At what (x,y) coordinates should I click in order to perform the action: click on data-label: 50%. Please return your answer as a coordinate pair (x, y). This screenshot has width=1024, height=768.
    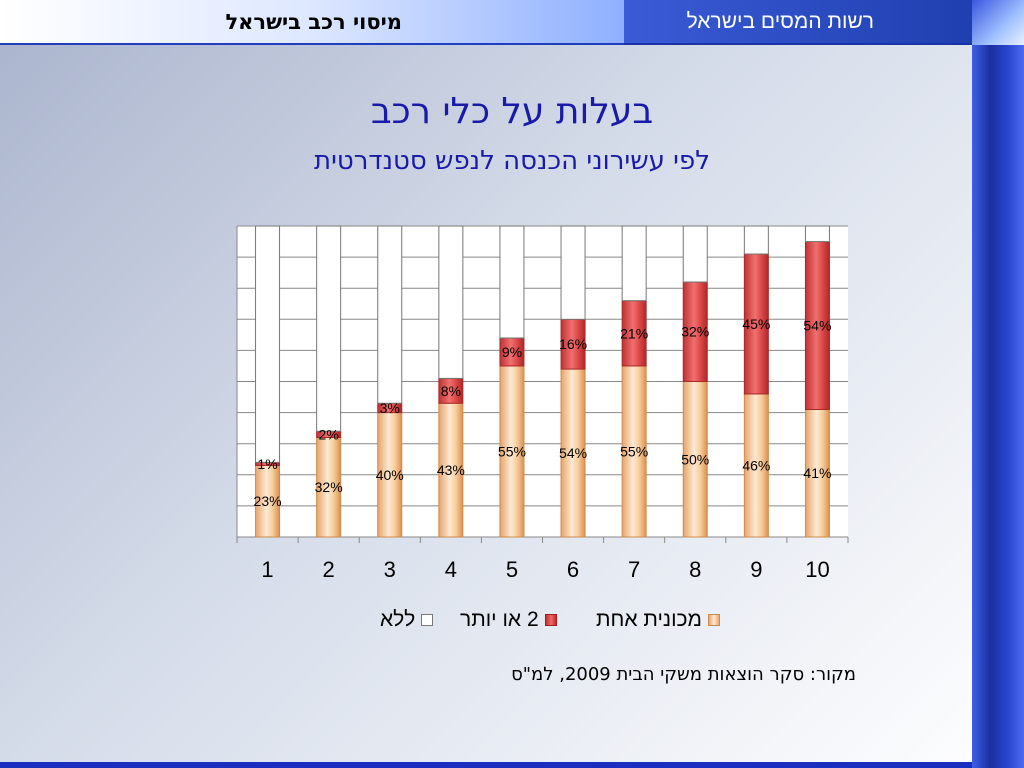
    Looking at the image, I should click on (695, 459).